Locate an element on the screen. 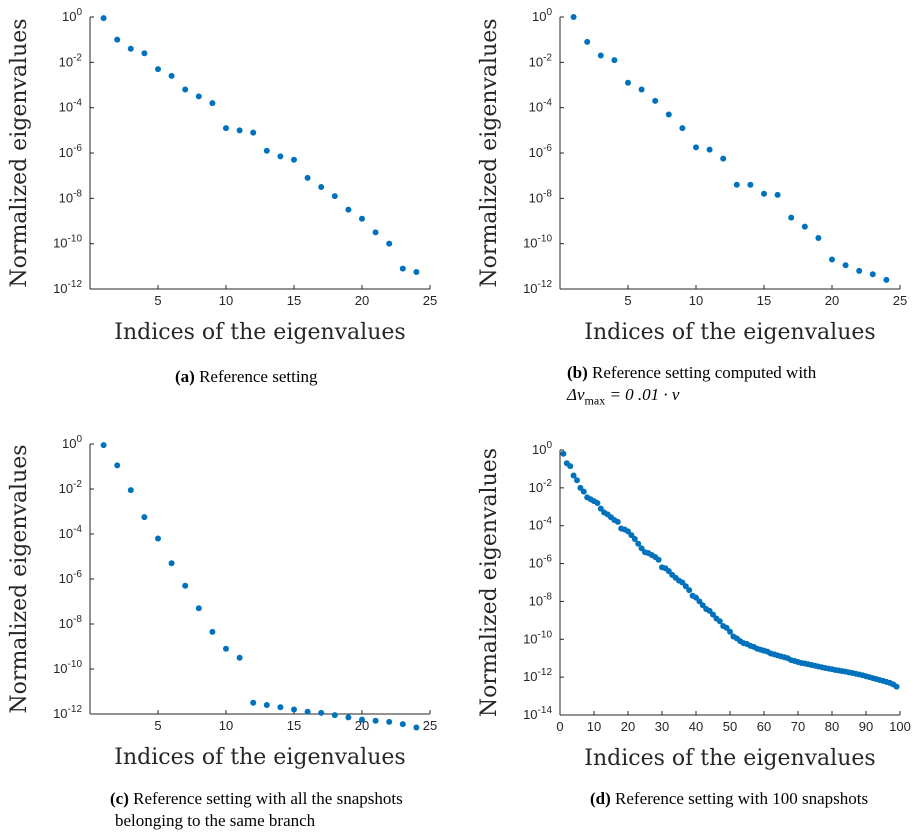 The width and height of the screenshot is (915, 837). y-tick-label: 10⁻¹⁴ is located at coordinates (537, 713).